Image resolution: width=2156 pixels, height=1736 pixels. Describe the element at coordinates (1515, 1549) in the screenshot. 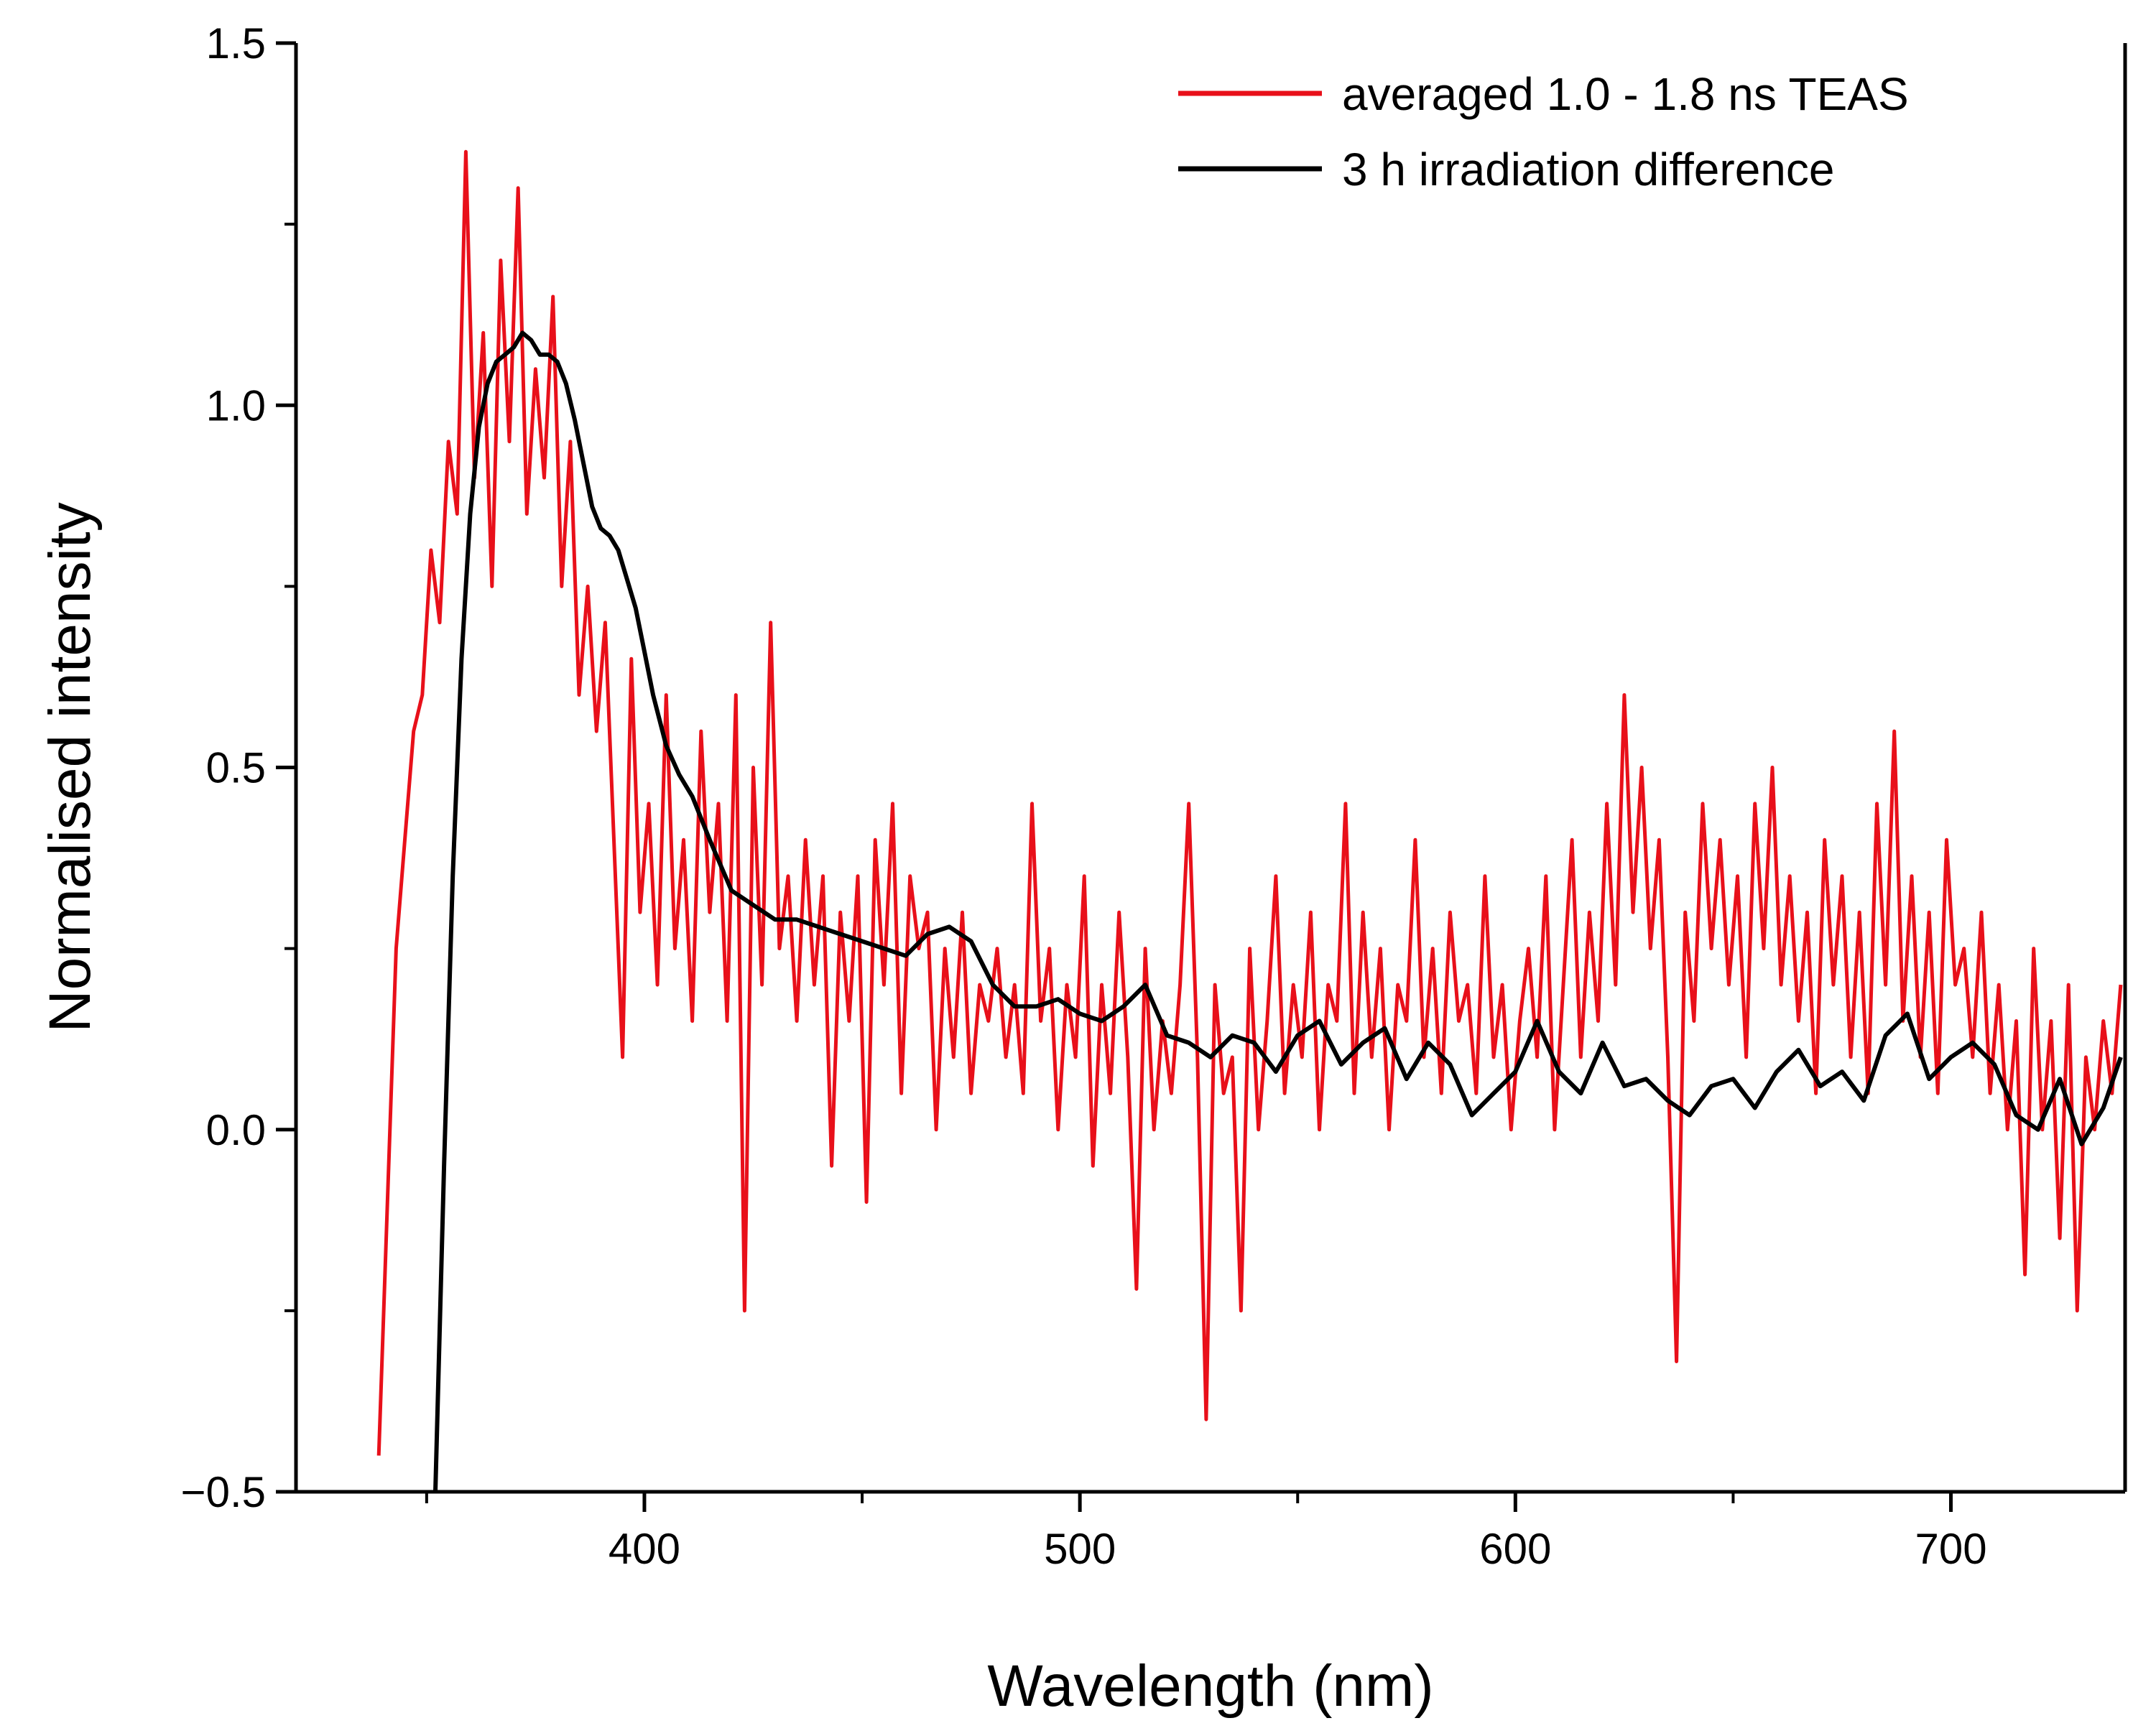

I see `x-tick-label: 600` at that location.